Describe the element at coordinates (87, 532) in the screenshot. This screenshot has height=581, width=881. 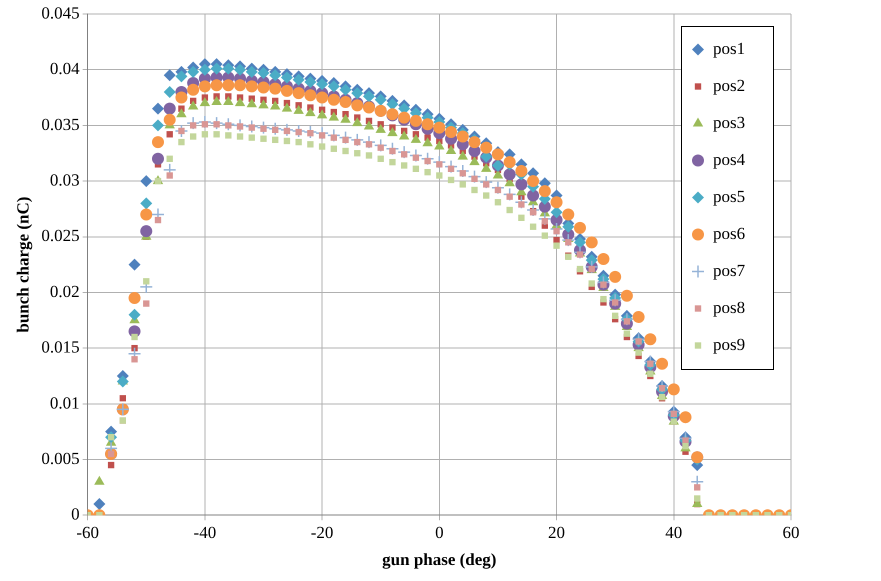
I see `x-tick-label: -60` at that location.